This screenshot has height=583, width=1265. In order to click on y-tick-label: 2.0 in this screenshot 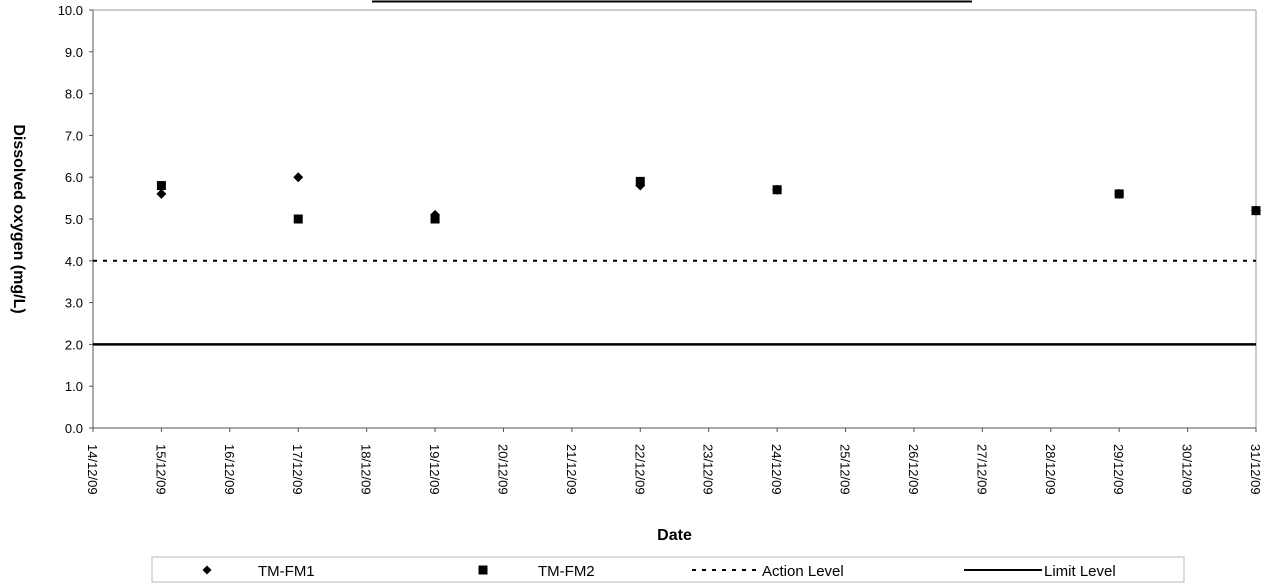, I will do `click(74, 344)`.